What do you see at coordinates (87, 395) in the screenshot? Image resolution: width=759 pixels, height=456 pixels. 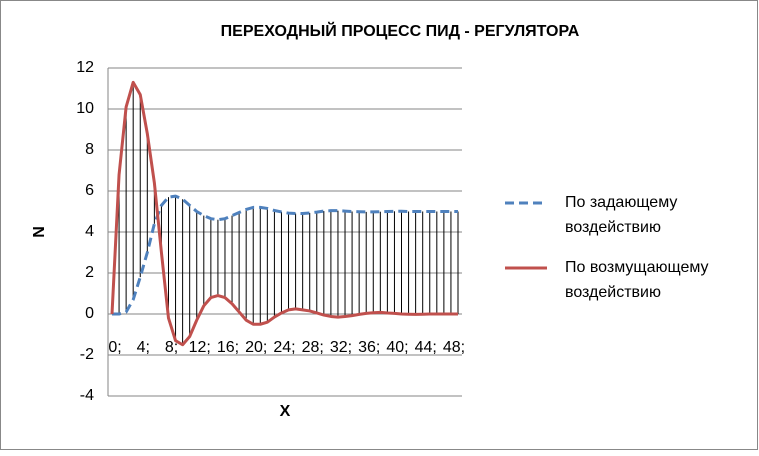 I see `y-tick-label: -4` at bounding box center [87, 395].